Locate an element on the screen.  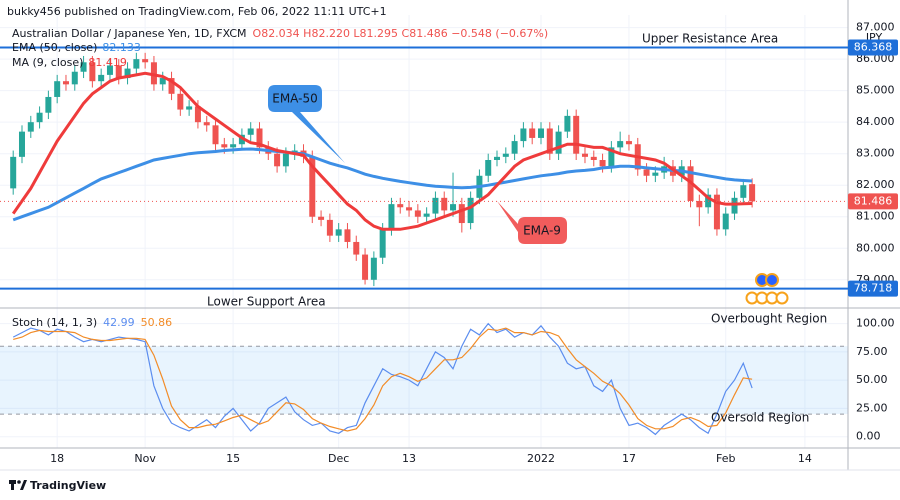
y-tick-label: 50.00 is located at coordinates (872, 379).